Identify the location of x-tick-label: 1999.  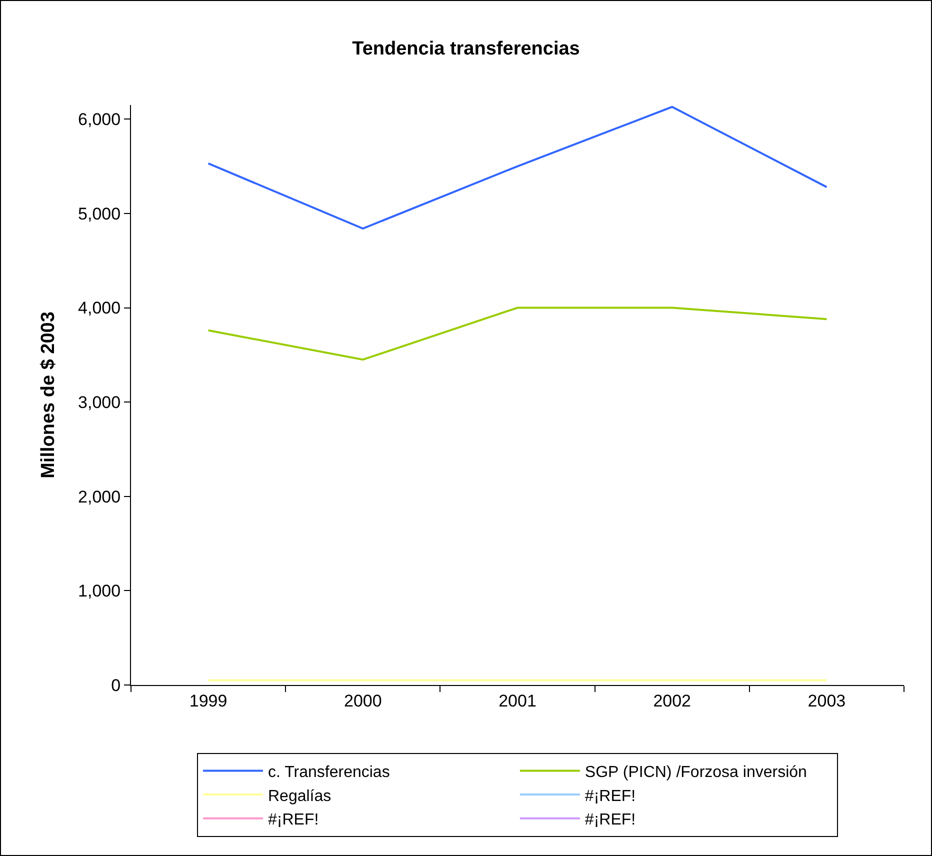
(208, 700).